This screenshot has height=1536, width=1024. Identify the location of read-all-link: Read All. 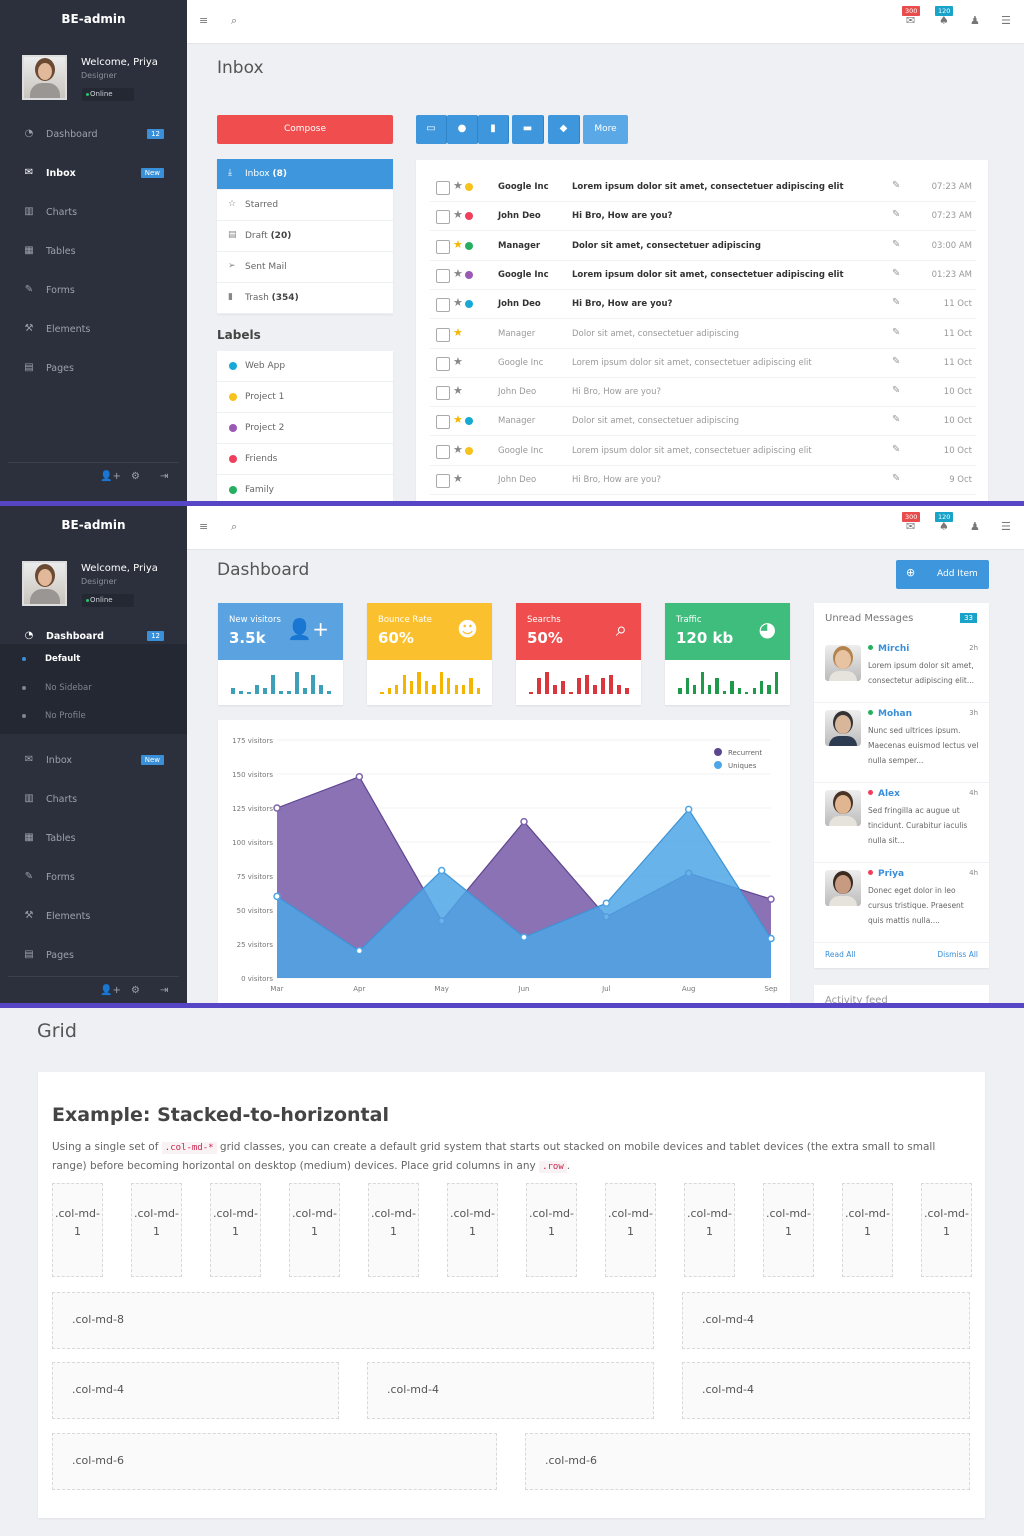
(840, 954).